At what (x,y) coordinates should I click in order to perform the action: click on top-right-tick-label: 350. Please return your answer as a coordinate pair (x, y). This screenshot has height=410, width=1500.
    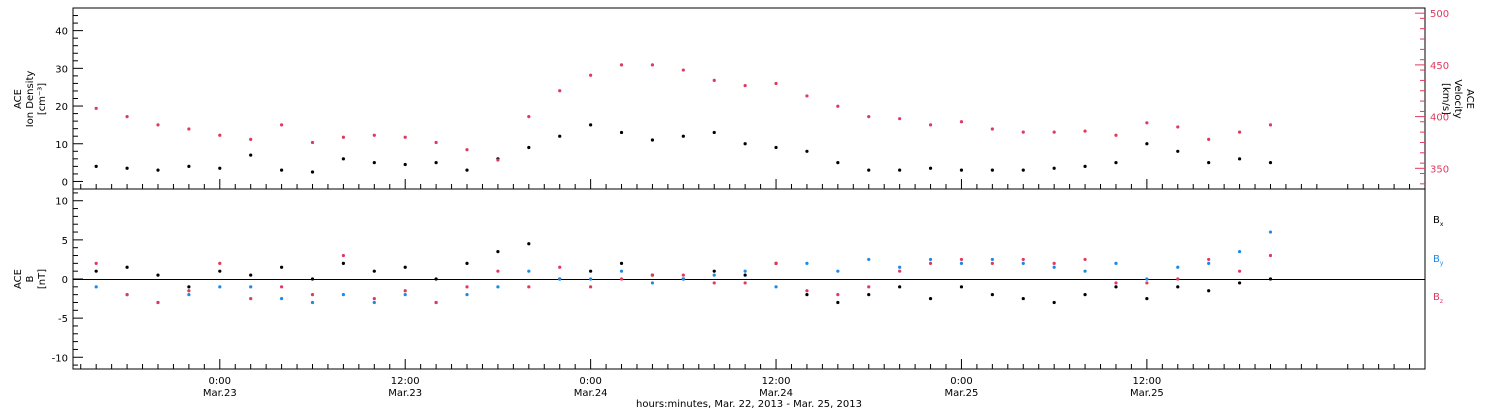
    Looking at the image, I should click on (1439, 169).